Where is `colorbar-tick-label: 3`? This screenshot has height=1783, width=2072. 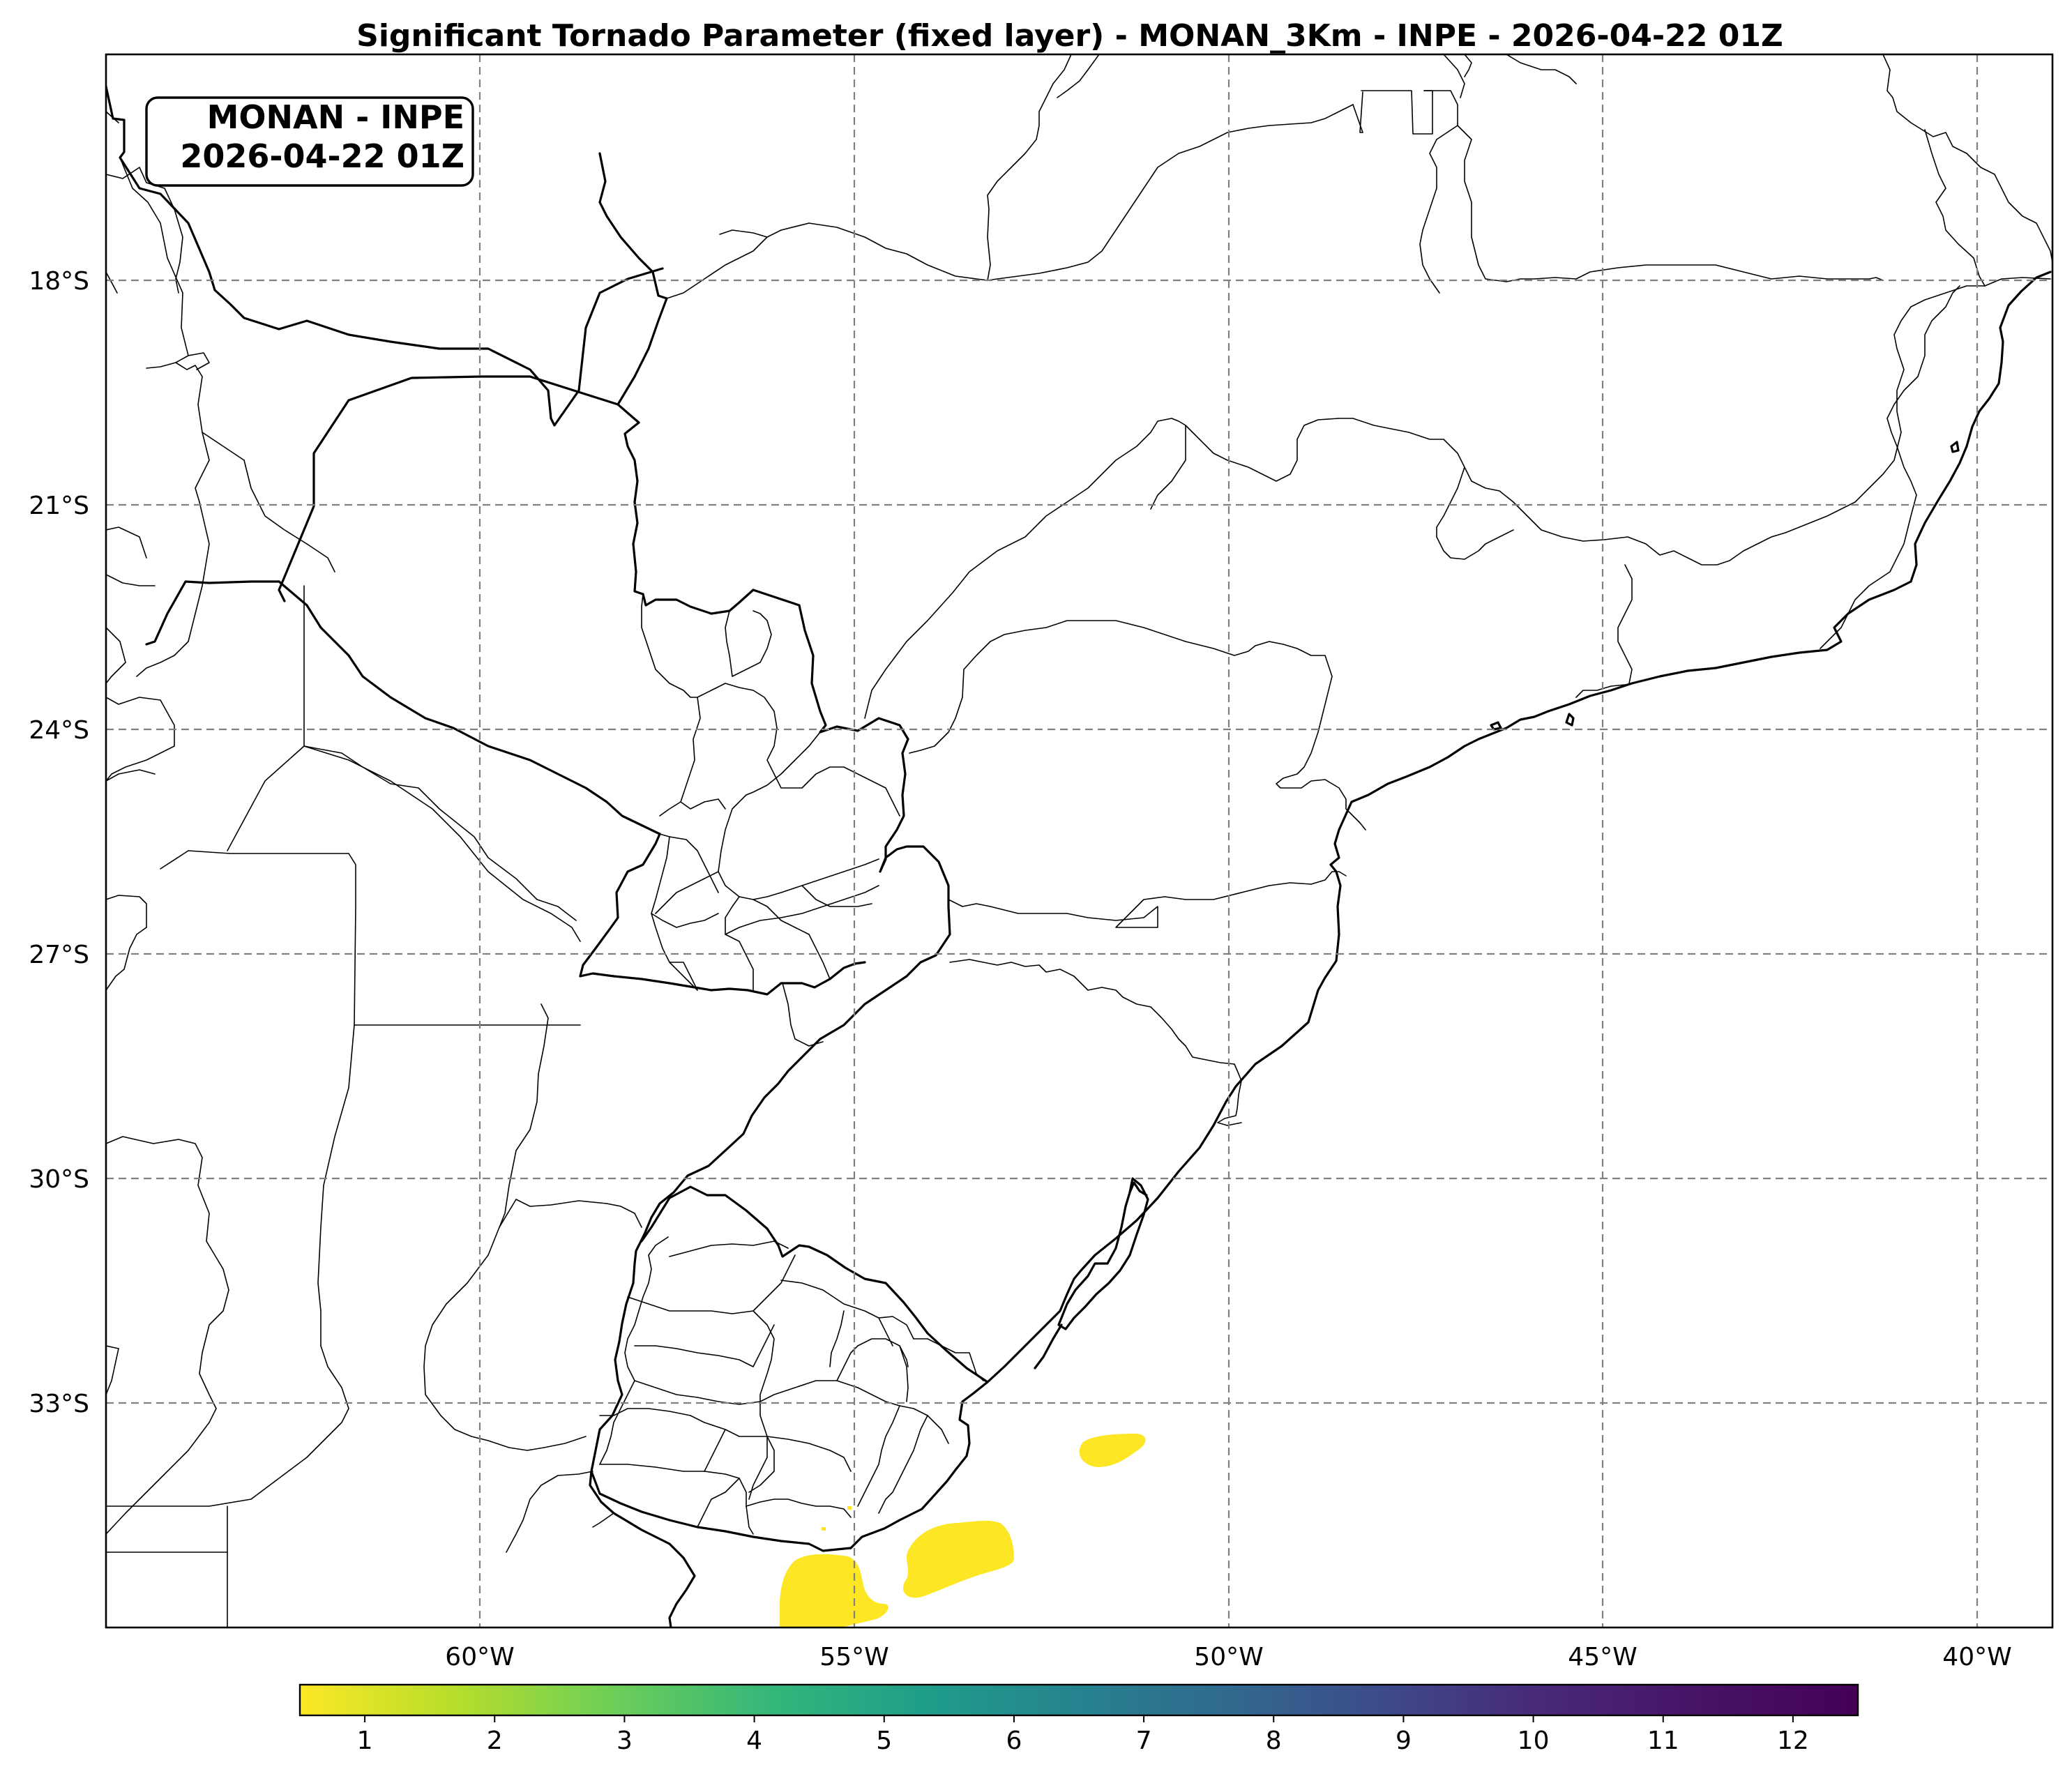
colorbar-tick-label: 3 is located at coordinates (625, 1741).